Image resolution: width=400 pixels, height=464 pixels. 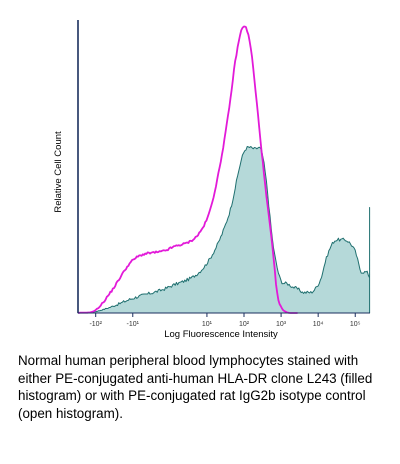 What do you see at coordinates (244, 324) in the screenshot?
I see `x-tick-label: 10²` at bounding box center [244, 324].